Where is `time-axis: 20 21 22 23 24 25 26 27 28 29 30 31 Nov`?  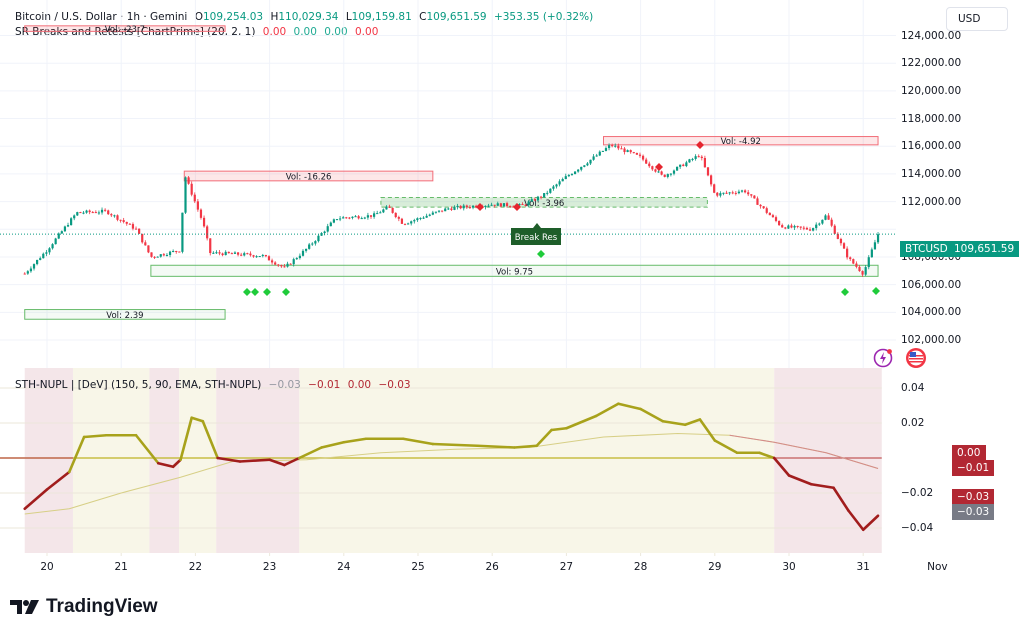
time-axis: 20 21 22 23 24 25 26 27 28 29 30 31 Nov is located at coordinates (473, 565).